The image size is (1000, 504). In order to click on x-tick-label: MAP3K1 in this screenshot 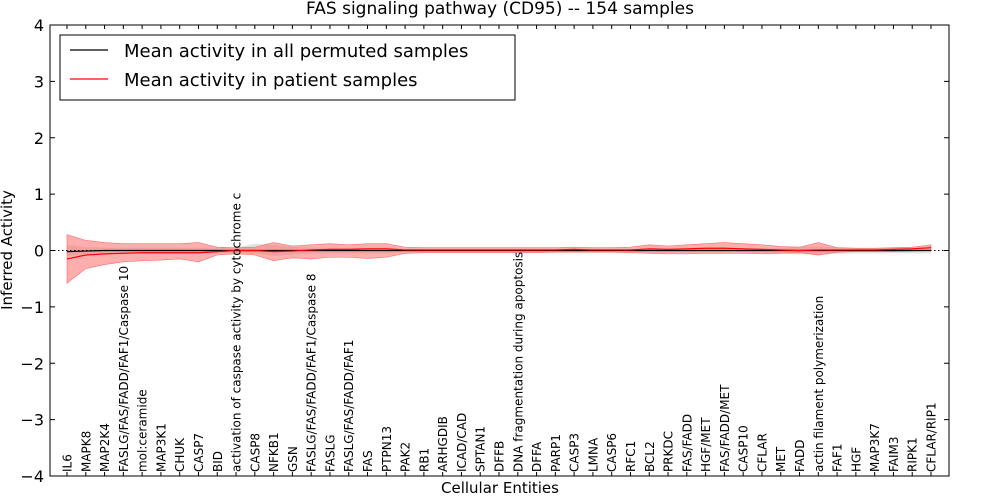, I will do `click(161, 447)`.